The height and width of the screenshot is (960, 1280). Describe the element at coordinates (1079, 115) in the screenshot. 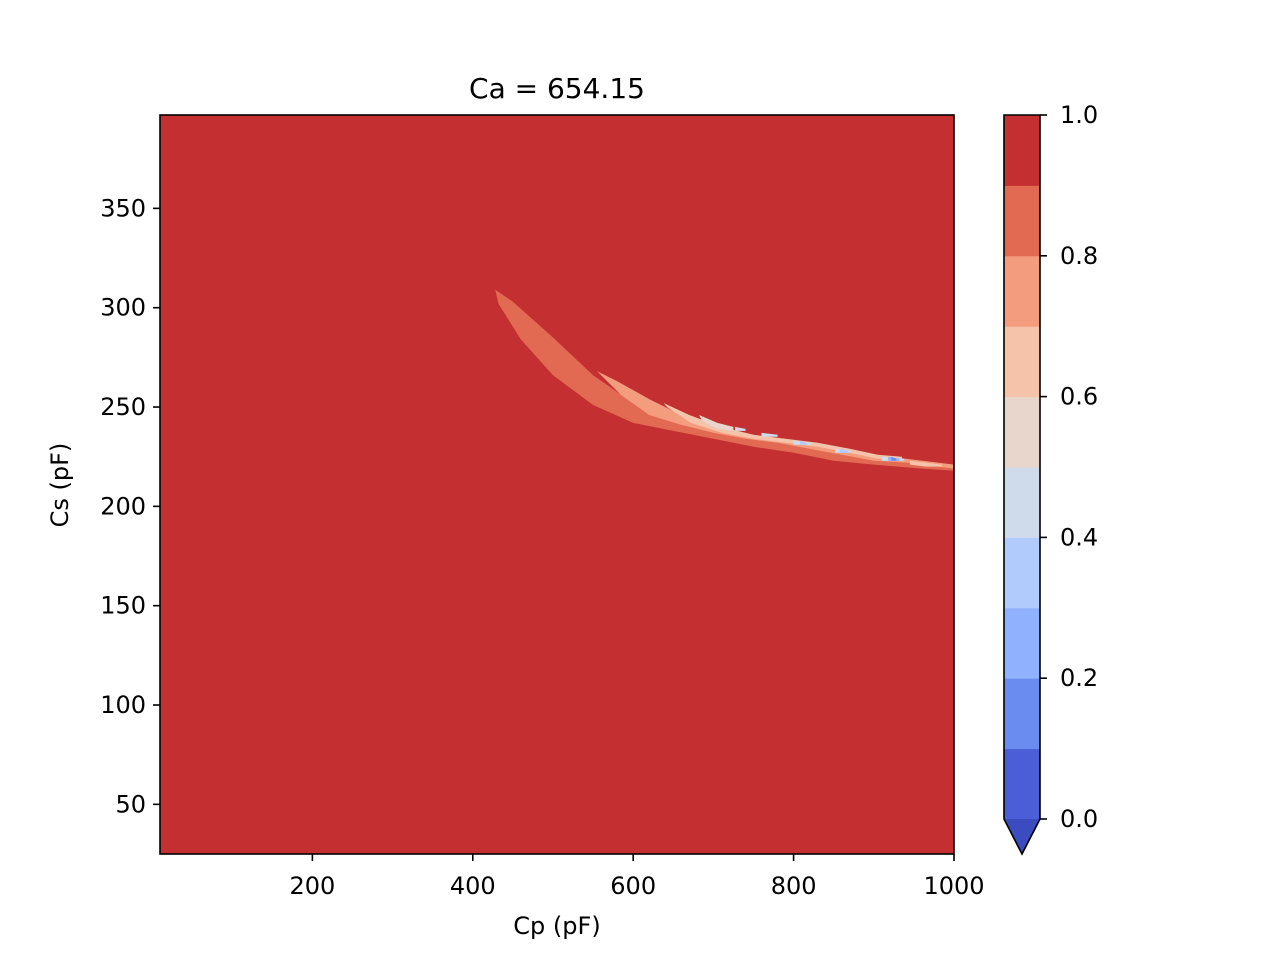

I see `colorbar-tick-label: 1.0` at that location.